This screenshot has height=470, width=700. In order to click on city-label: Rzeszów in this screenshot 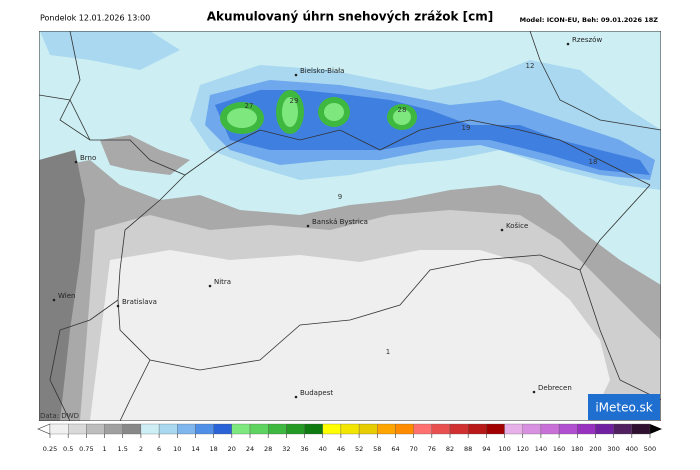, I will do `click(587, 40)`.